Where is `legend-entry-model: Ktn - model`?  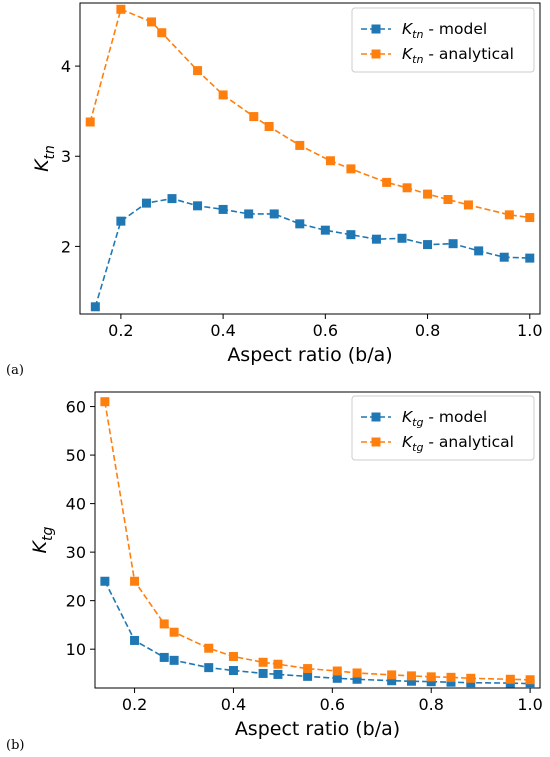
legend-entry-model: Ktn - model is located at coordinates (444, 30).